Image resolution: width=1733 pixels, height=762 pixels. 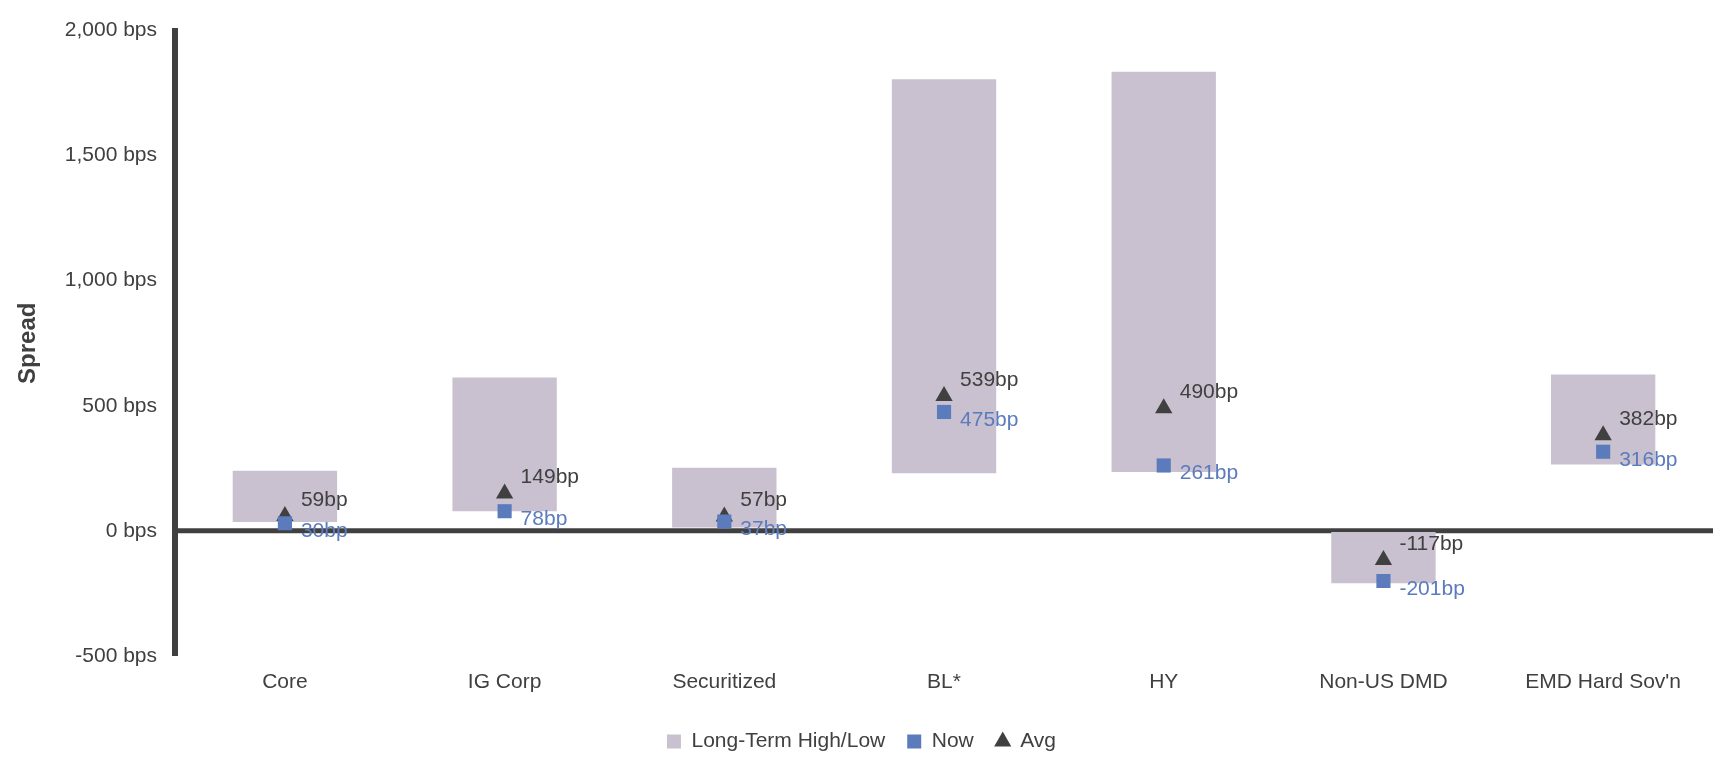 What do you see at coordinates (544, 518) in the screenshot?
I see `data-label: 78bp` at bounding box center [544, 518].